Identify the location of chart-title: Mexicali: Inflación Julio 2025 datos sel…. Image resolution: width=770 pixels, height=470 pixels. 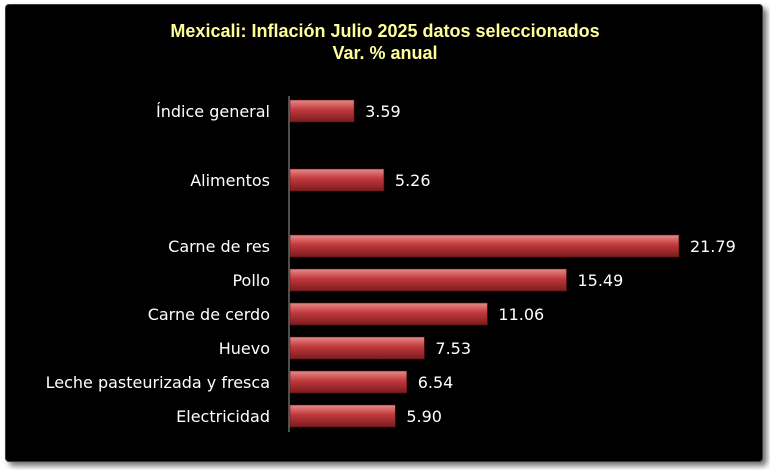
(385, 31).